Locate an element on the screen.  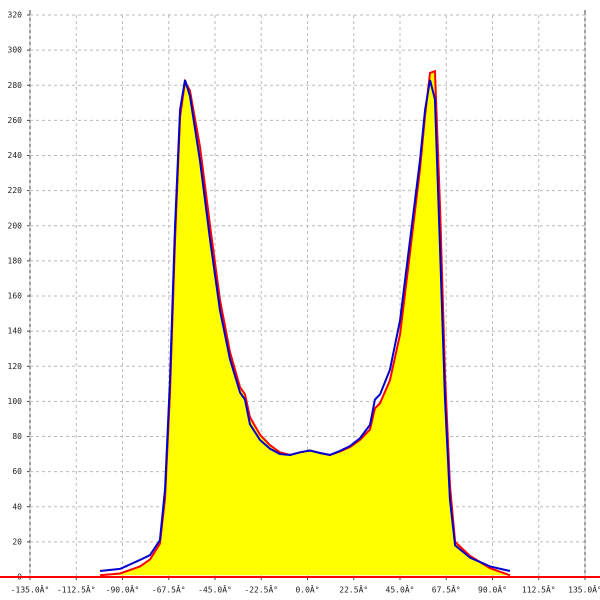
y-tick-label: 40 is located at coordinates (17, 506).